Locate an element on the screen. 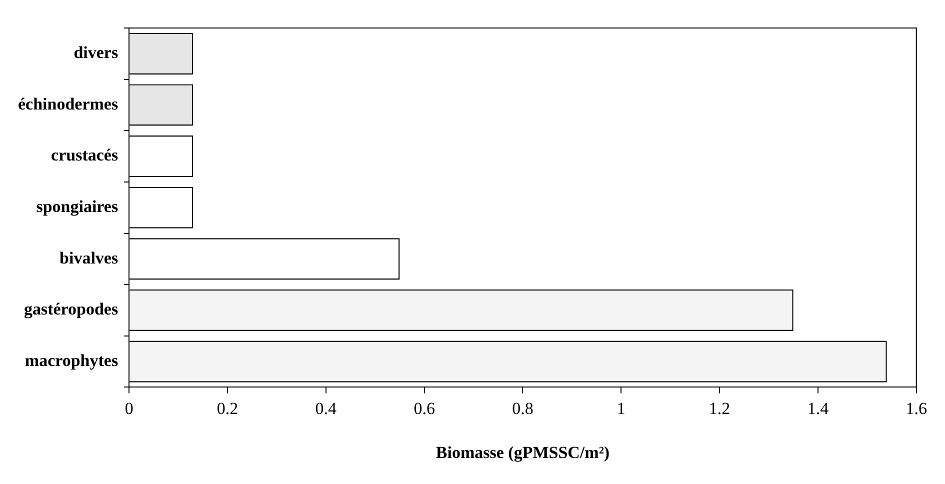  y-tick-label: spongiaires is located at coordinates (77, 206).